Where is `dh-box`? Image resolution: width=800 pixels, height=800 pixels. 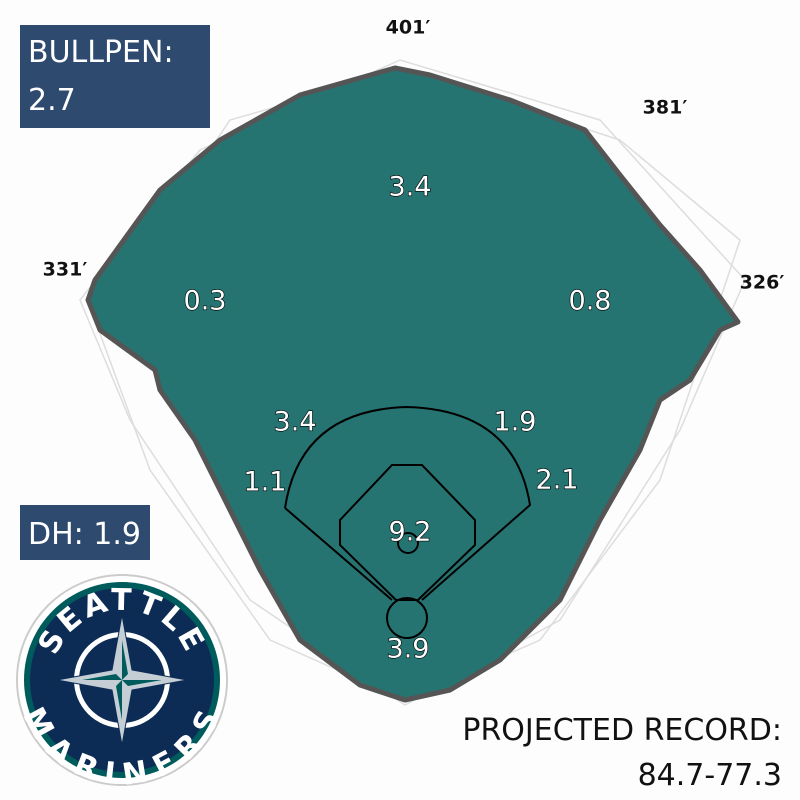
dh-box is located at coordinates (85, 532).